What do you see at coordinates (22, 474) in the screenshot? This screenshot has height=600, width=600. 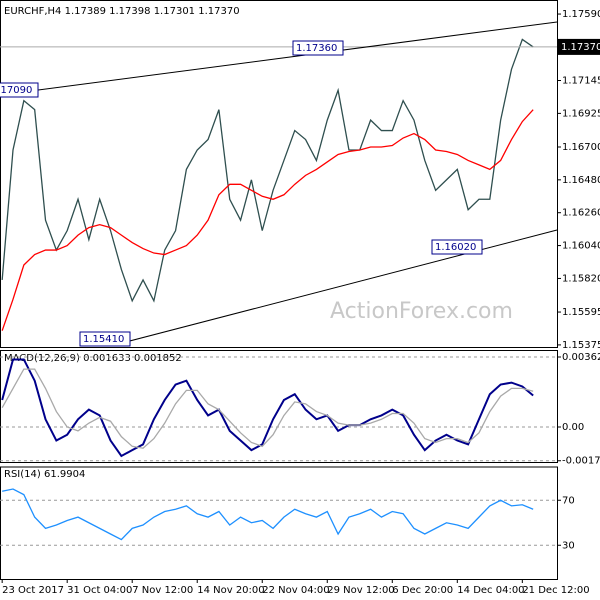 I see `rsi-title: RSI(14)` at bounding box center [22, 474].